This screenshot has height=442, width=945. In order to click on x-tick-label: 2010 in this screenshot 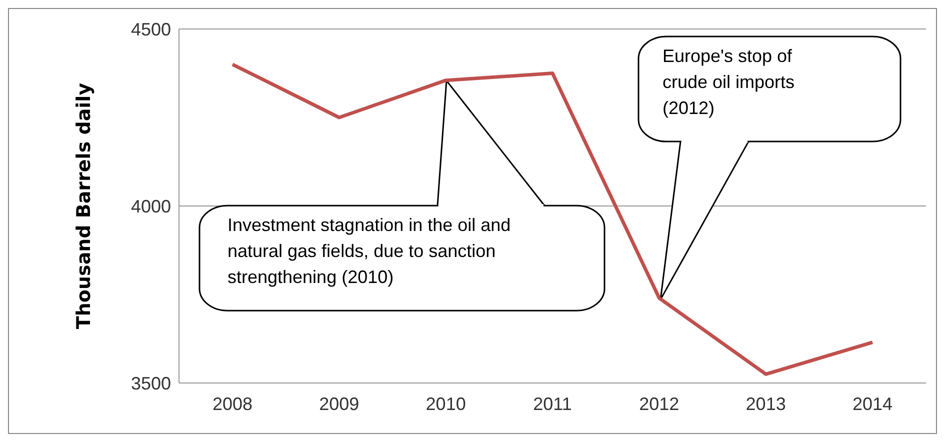, I will do `click(446, 404)`.